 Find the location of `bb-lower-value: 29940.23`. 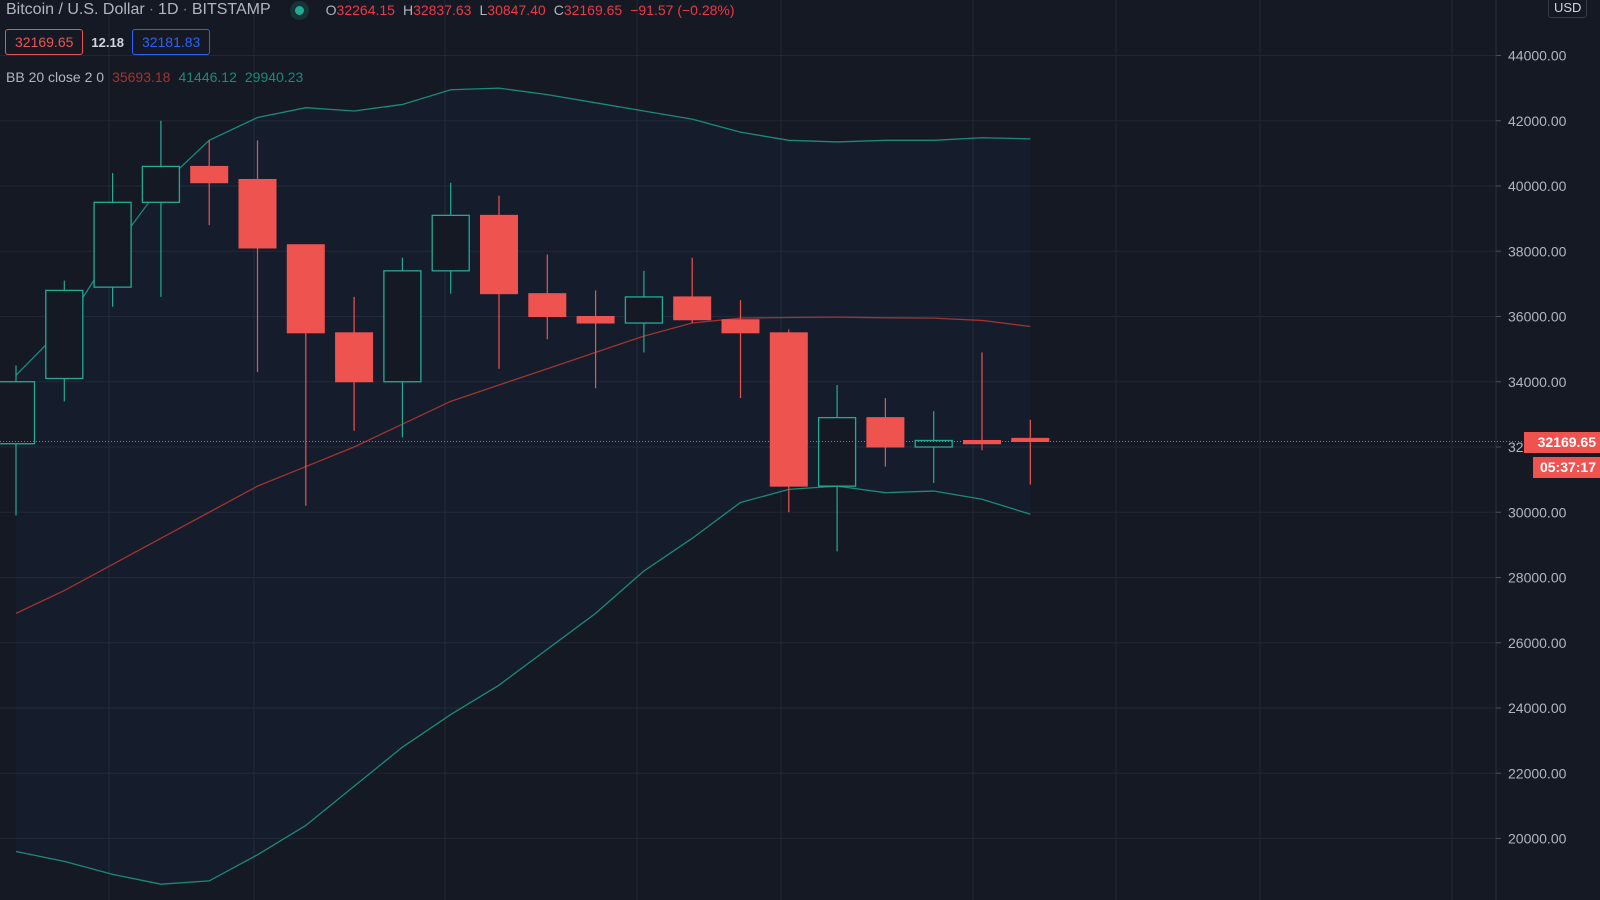

bb-lower-value: 29940.23 is located at coordinates (274, 77).